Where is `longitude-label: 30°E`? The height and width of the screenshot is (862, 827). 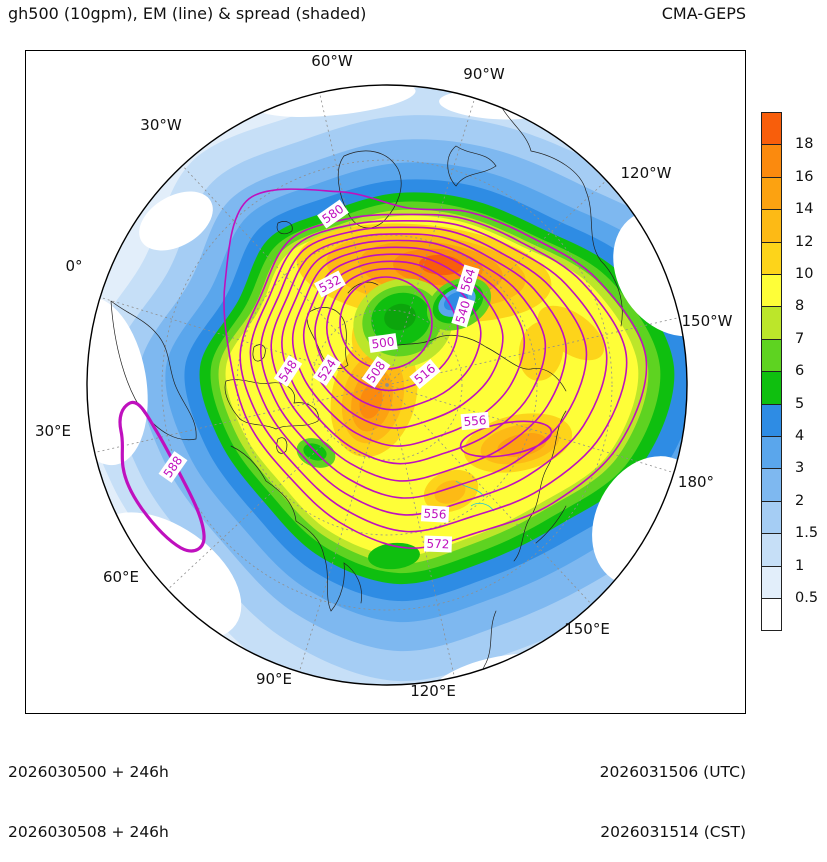 longitude-label: 30°E is located at coordinates (53, 431).